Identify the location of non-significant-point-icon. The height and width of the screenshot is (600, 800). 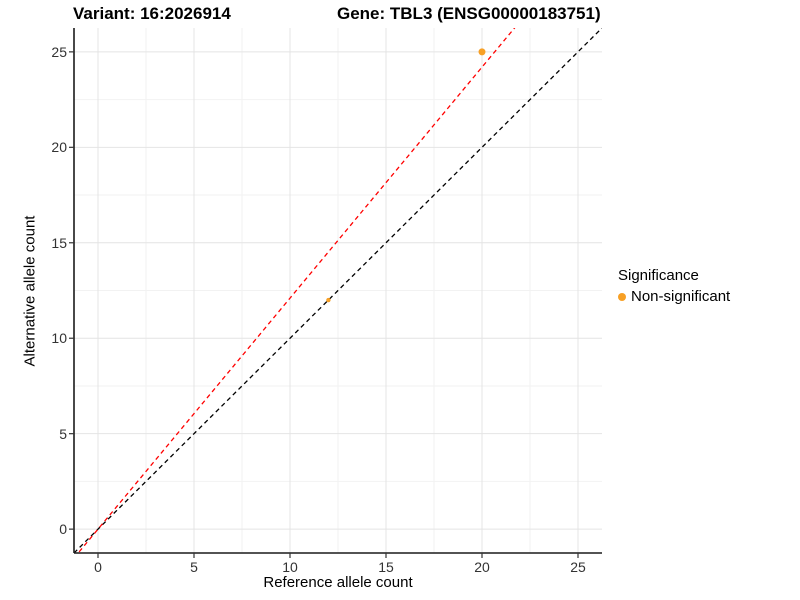
(622, 296).